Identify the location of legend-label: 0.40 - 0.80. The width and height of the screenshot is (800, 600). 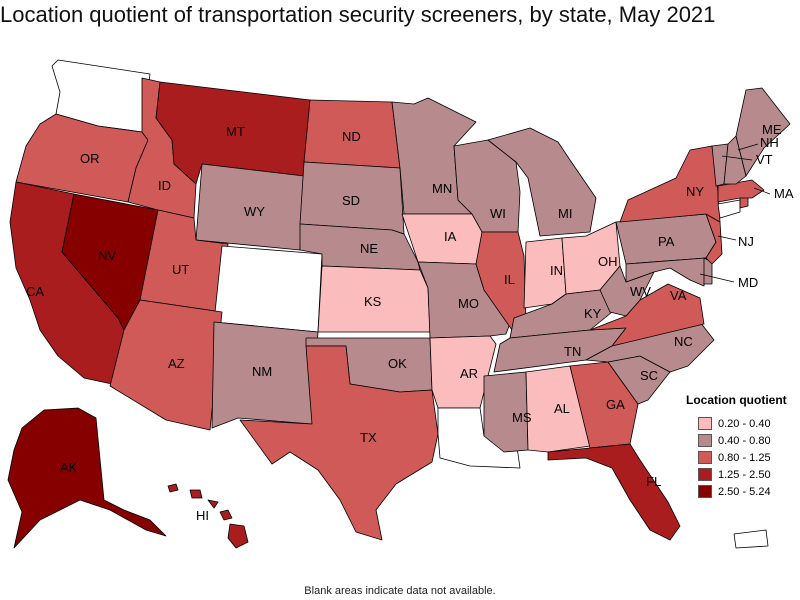
(744, 440).